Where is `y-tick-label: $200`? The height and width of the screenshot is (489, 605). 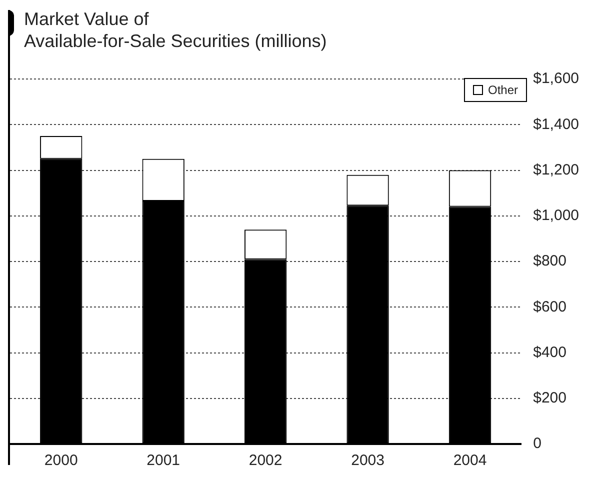 y-tick-label: $200 is located at coordinates (549, 398).